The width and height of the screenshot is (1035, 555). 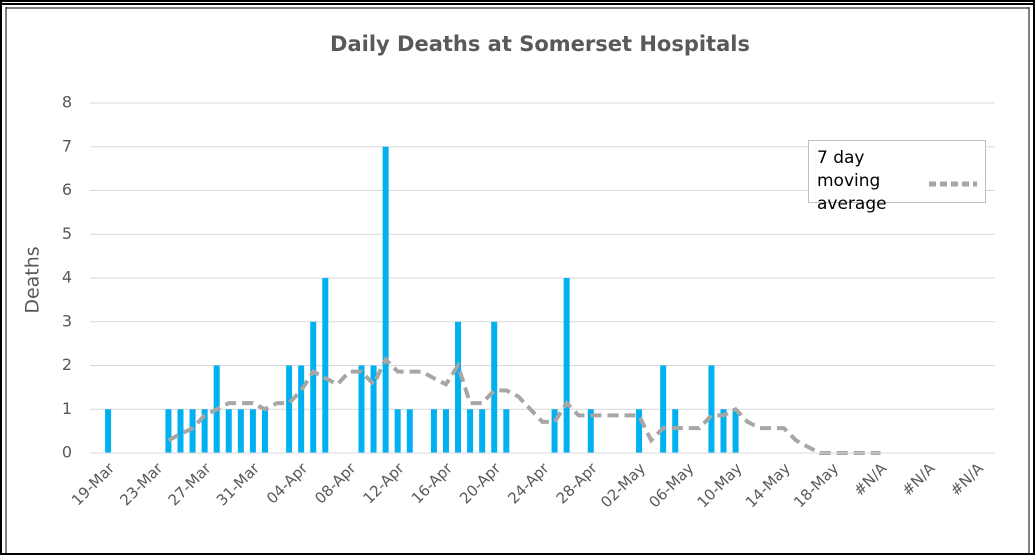 What do you see at coordinates (67, 408) in the screenshot?
I see `y-tick-label: 1` at bounding box center [67, 408].